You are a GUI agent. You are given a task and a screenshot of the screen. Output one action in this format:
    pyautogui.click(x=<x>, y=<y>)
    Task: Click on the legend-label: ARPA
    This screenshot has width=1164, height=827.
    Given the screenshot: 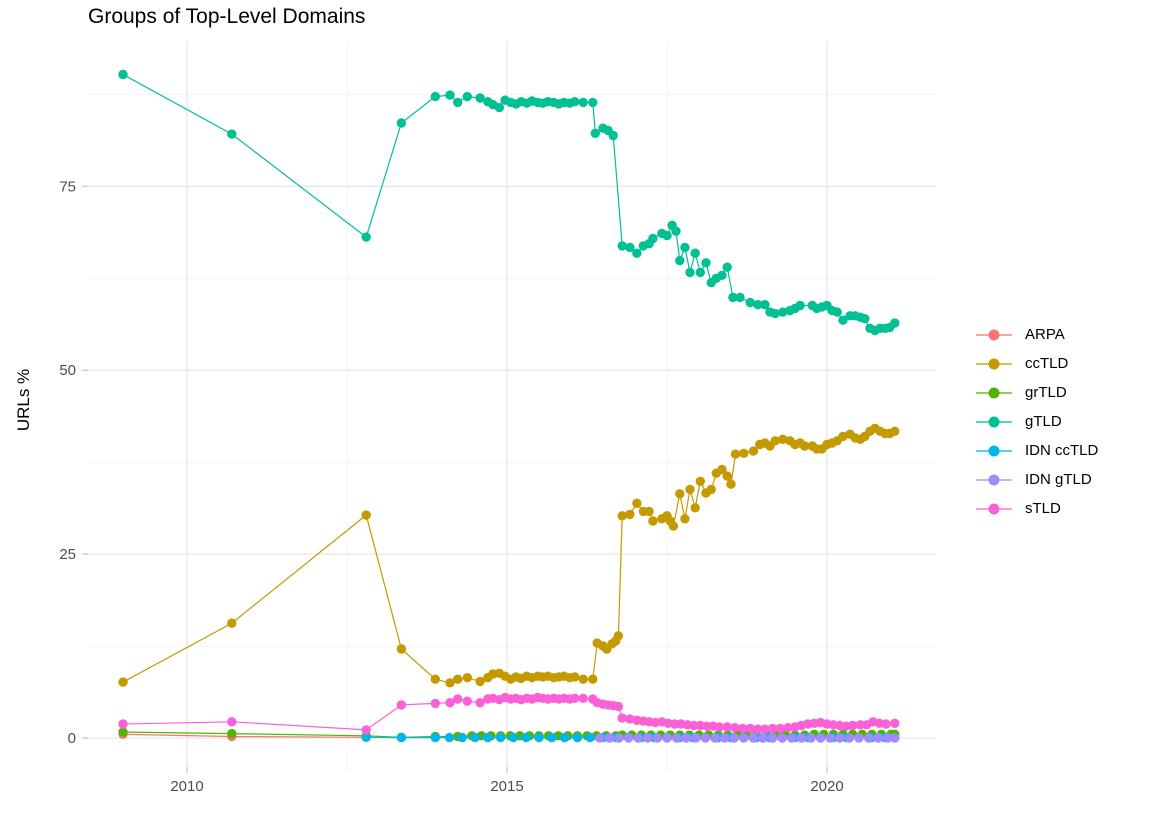 What is the action you would take?
    pyautogui.click(x=1045, y=334)
    